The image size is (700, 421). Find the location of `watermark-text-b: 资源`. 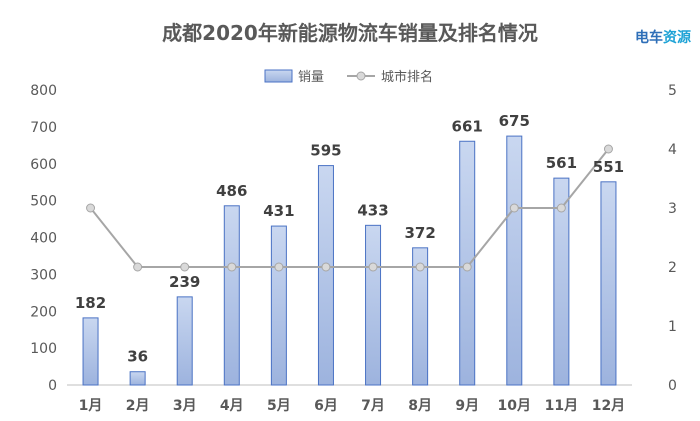

watermark-text-b: 资源 is located at coordinates (677, 37).